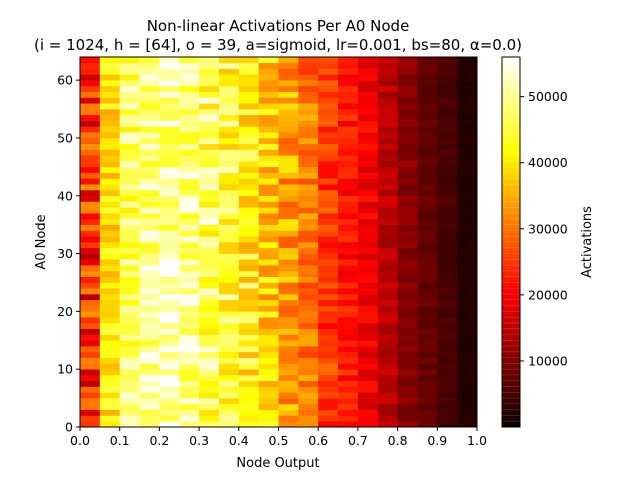  Describe the element at coordinates (65, 137) in the screenshot. I see `y-tick-label: 50` at that location.